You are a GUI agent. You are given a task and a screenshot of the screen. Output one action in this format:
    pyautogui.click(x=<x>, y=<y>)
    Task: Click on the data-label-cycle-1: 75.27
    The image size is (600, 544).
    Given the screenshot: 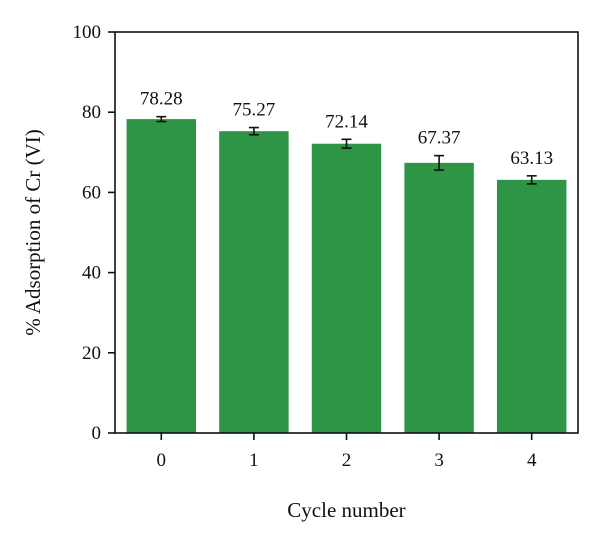 What is the action you would take?
    pyautogui.click(x=254, y=110)
    